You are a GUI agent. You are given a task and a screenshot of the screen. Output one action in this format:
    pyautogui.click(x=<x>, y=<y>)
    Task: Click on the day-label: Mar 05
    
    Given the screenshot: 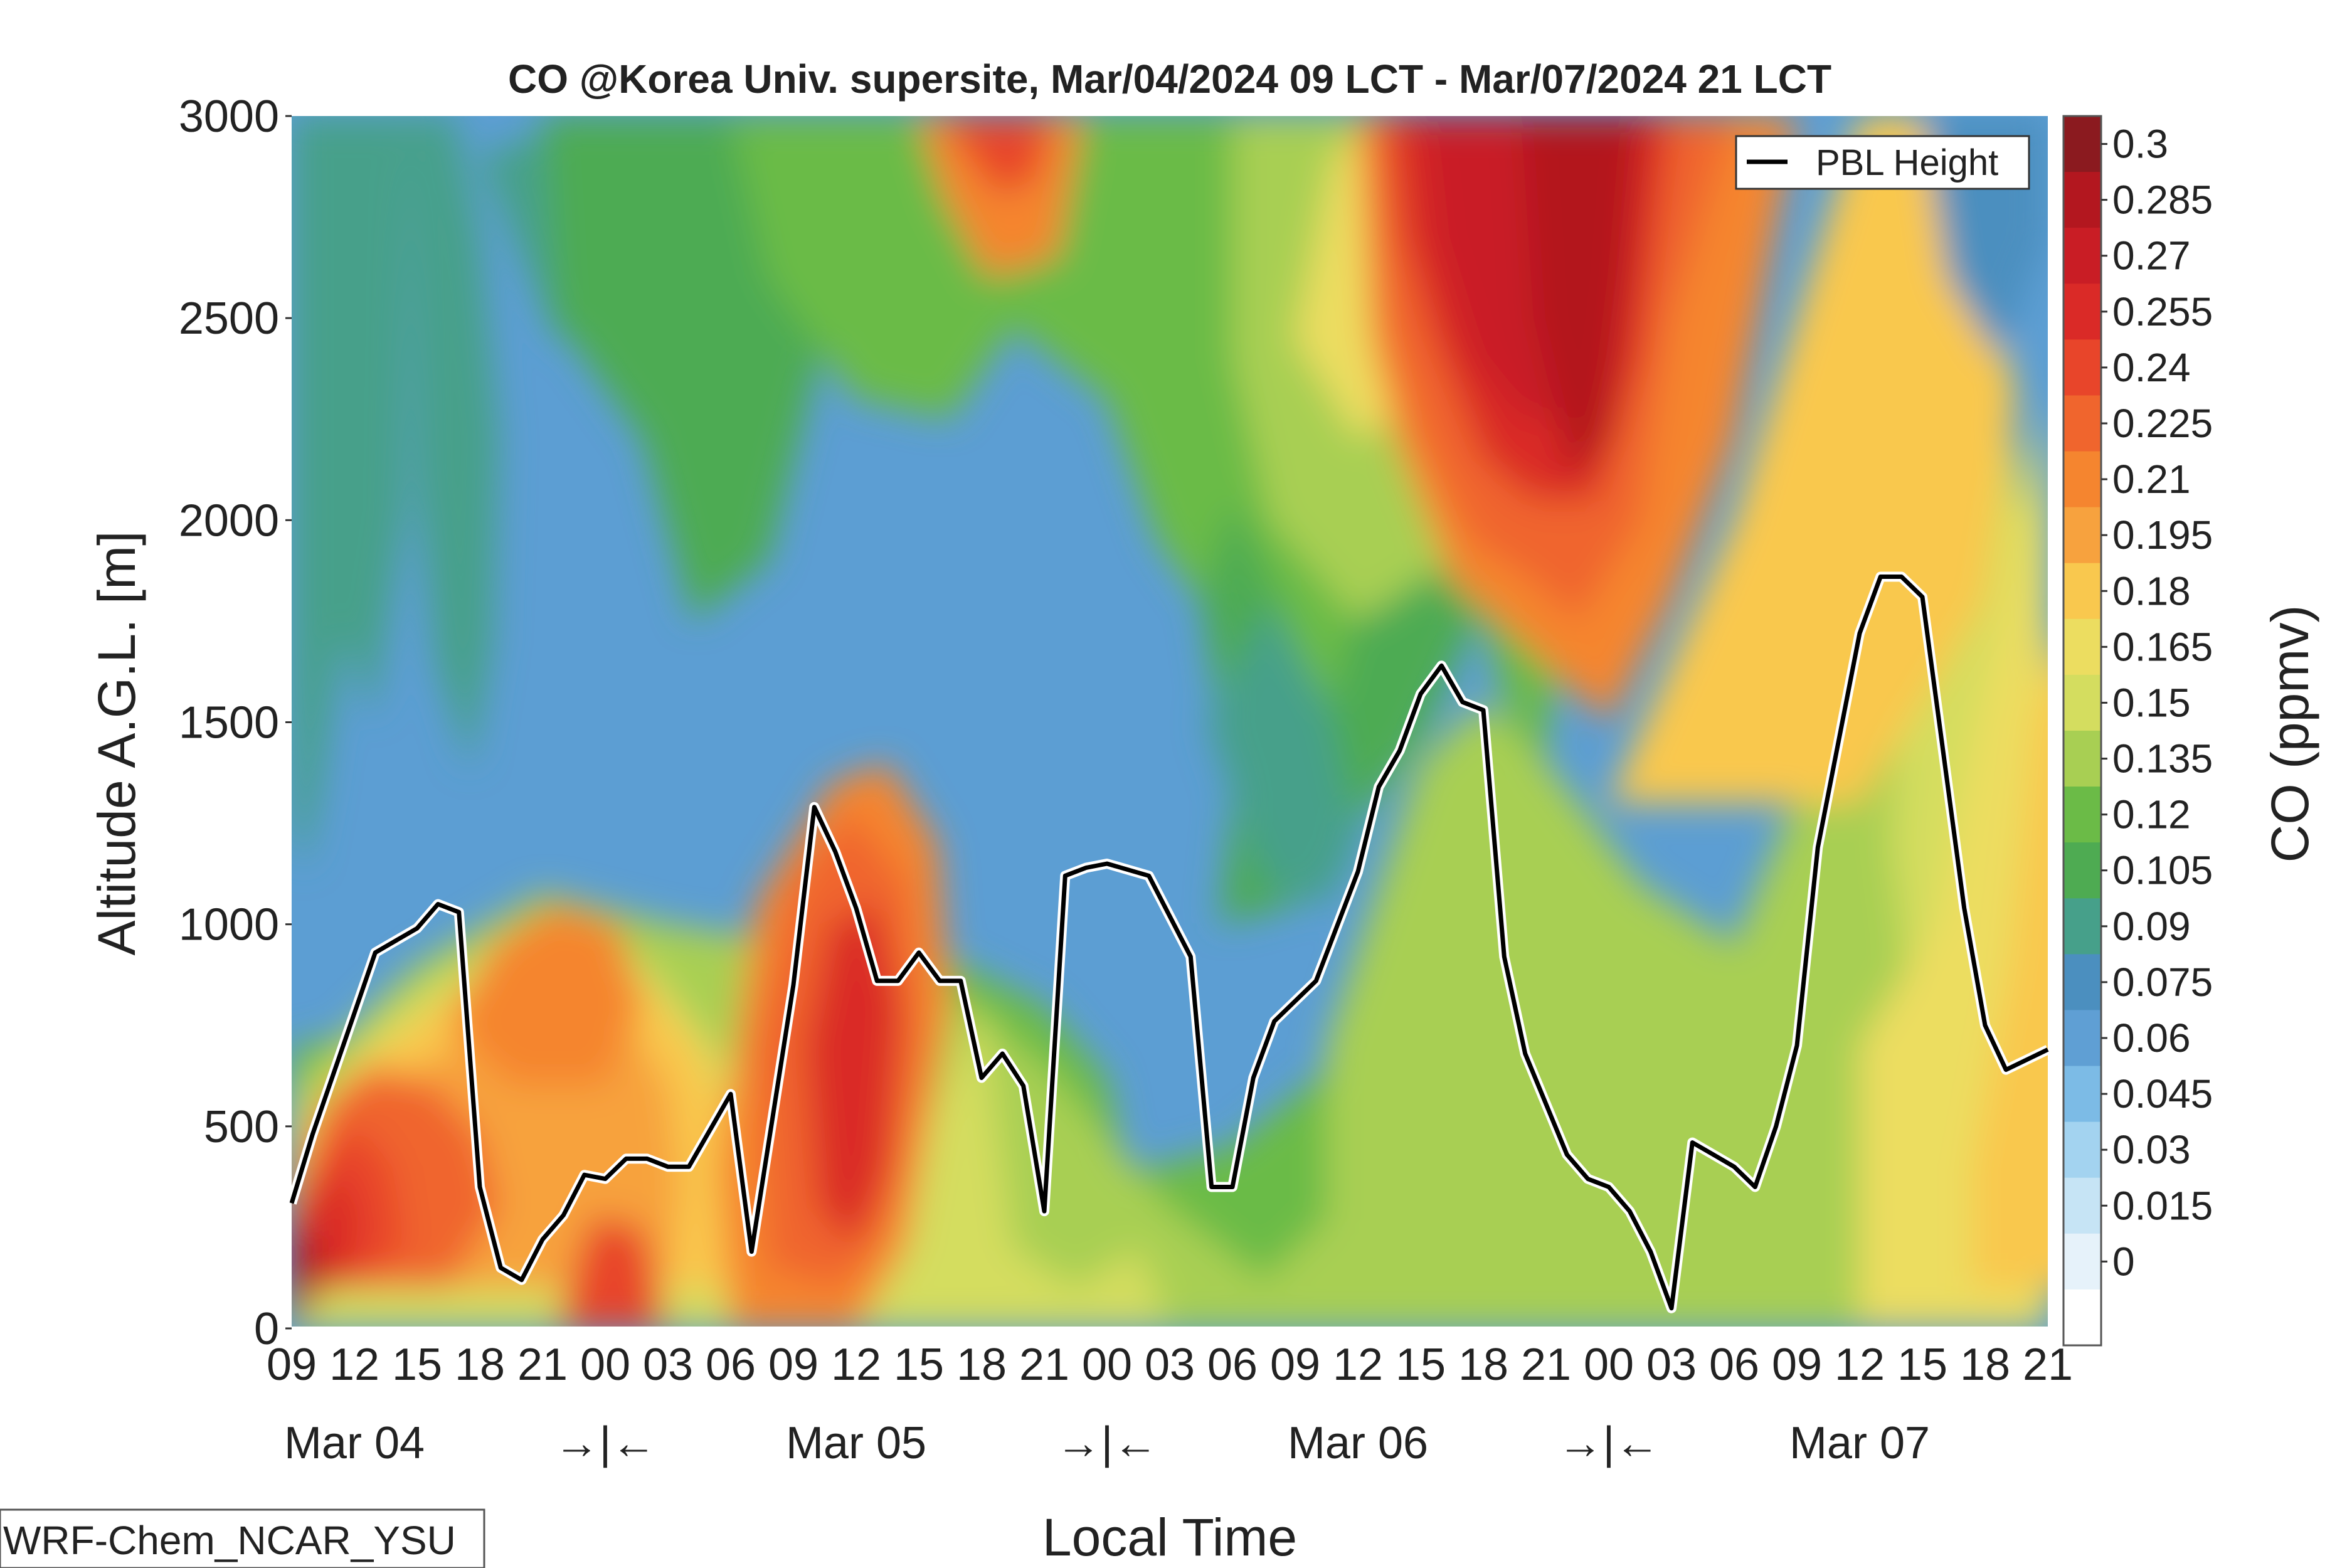 What is the action you would take?
    pyautogui.click(x=856, y=1443)
    